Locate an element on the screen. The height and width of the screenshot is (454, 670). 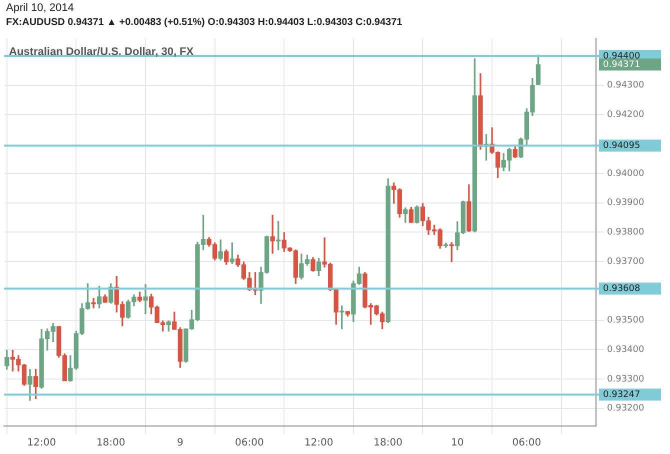
y-tick-label: 0.94300 is located at coordinates (625, 85).